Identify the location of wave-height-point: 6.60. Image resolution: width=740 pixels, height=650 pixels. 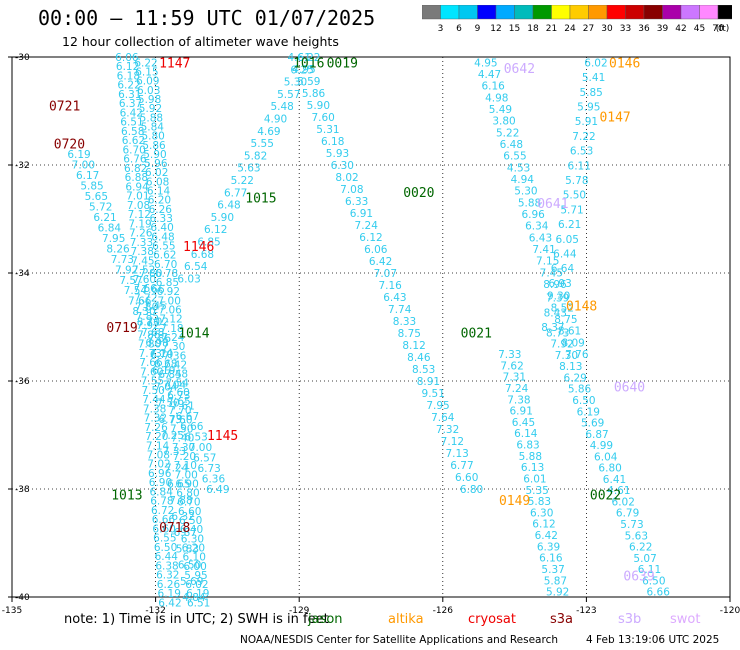
(189, 512).